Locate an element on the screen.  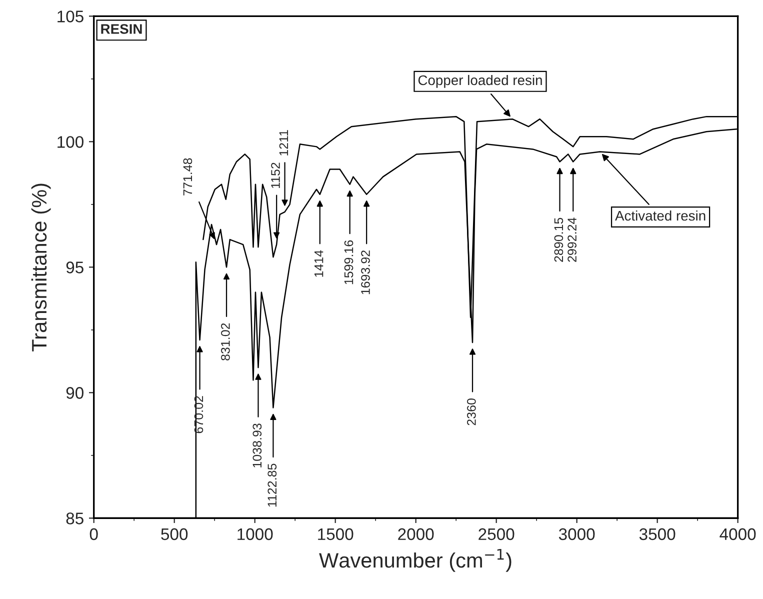
annotation: RESIN is located at coordinates (121, 29).